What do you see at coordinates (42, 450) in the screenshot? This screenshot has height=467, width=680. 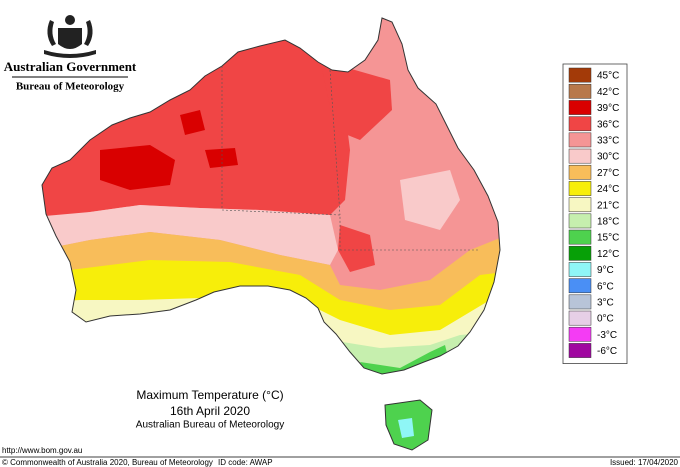 I see `footer-url: http://www.bom.gov.au` at bounding box center [42, 450].